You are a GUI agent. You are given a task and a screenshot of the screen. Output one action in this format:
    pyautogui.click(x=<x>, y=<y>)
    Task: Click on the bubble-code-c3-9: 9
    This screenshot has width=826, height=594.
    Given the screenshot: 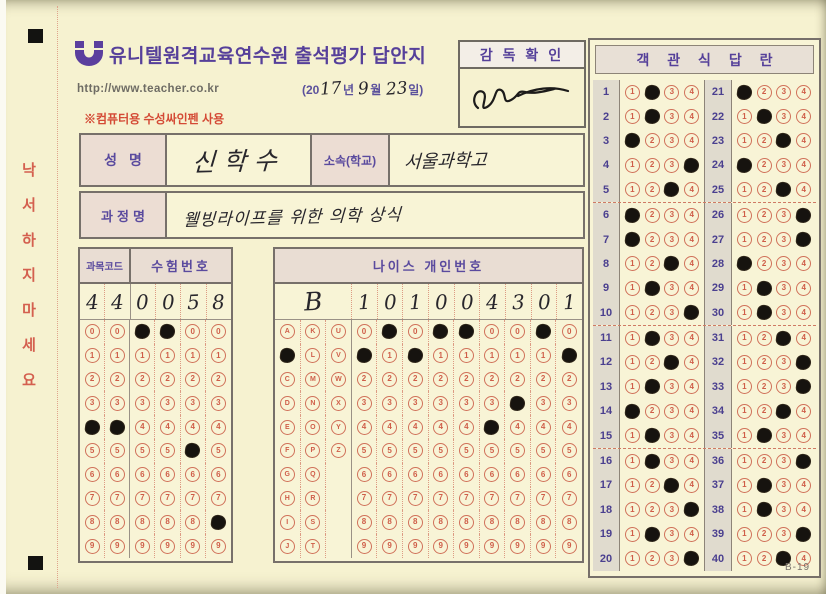 What is the action you would take?
    pyautogui.click(x=142, y=546)
    